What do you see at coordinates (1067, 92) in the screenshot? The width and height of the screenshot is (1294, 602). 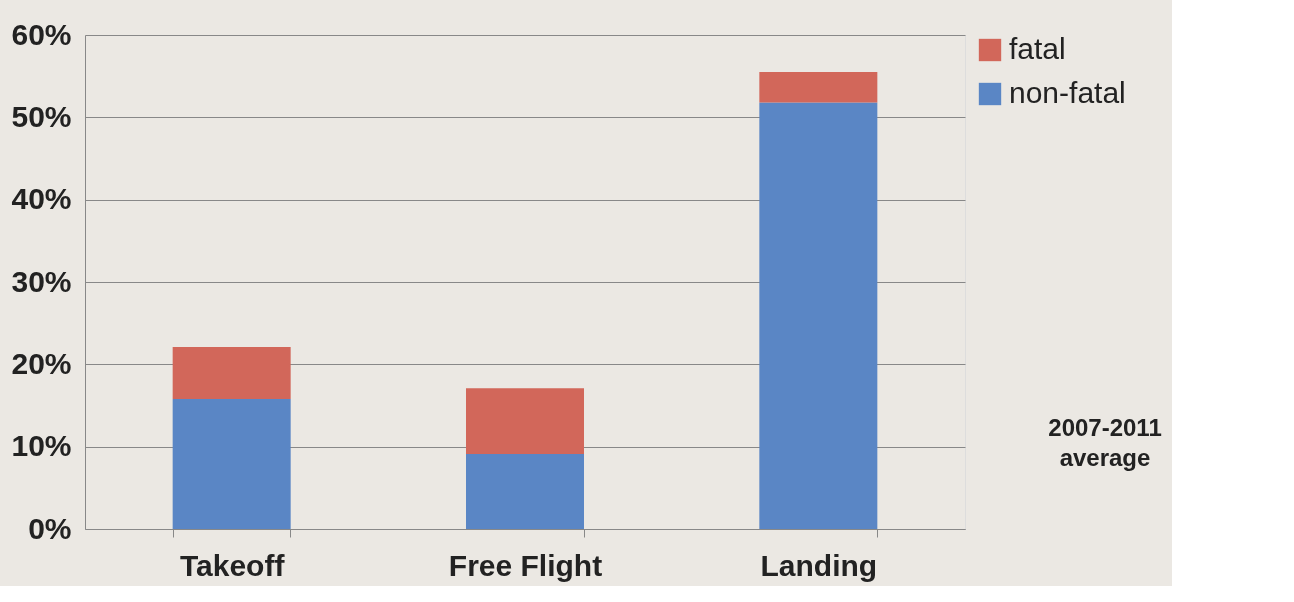 I see `legend-label: non-fatal` at bounding box center [1067, 92].